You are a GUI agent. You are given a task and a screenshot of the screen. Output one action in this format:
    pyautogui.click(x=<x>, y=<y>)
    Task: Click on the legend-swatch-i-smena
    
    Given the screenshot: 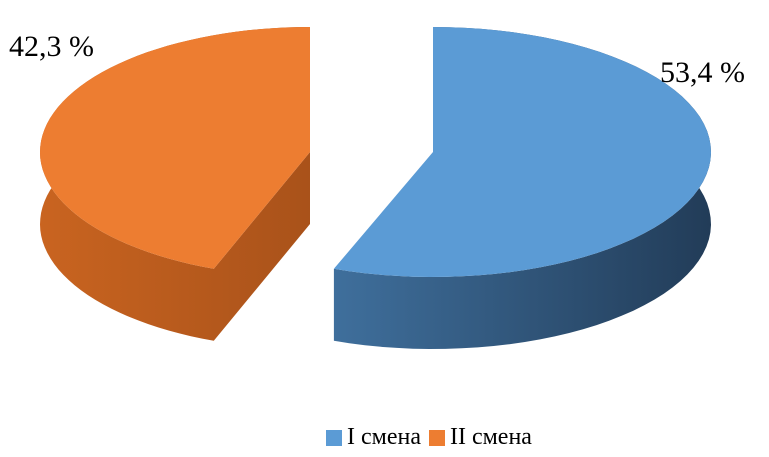 What is the action you would take?
    pyautogui.click(x=334, y=437)
    